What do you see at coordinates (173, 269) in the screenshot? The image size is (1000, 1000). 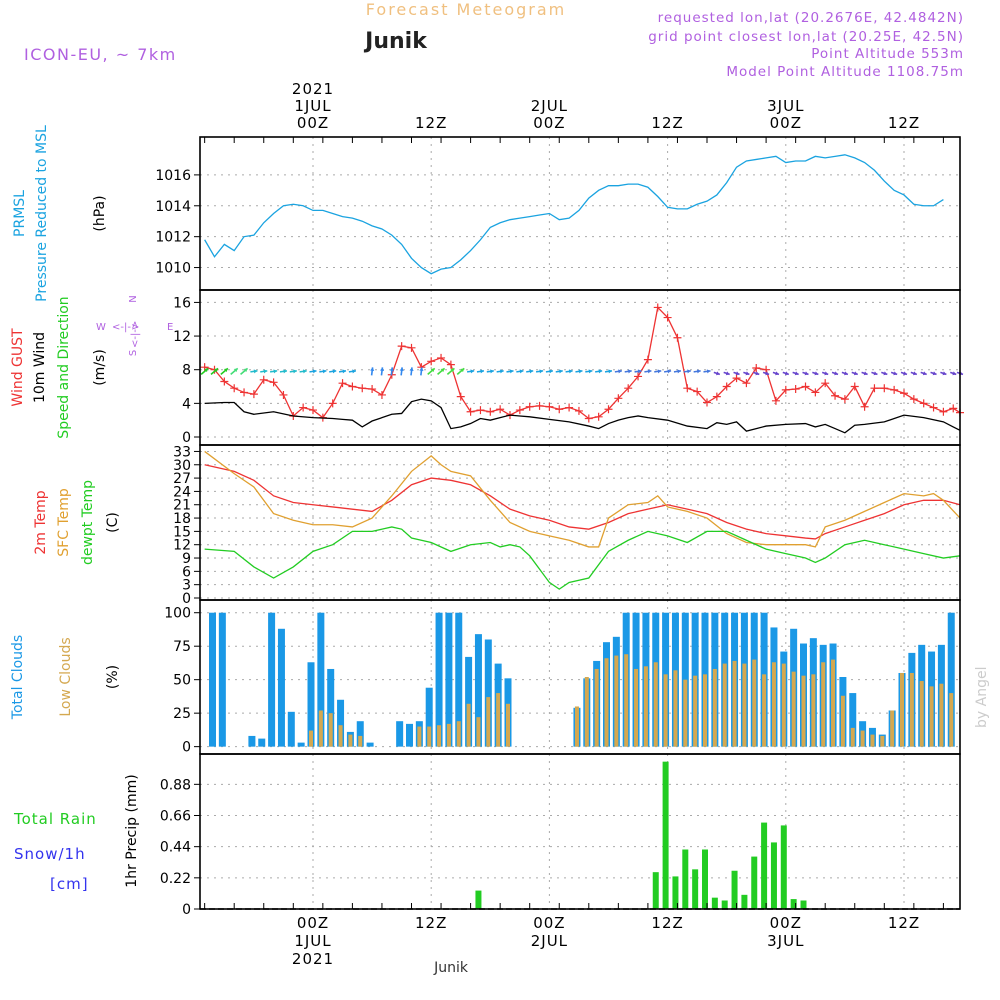 I see `y-tick-label: 1010` at bounding box center [173, 269].